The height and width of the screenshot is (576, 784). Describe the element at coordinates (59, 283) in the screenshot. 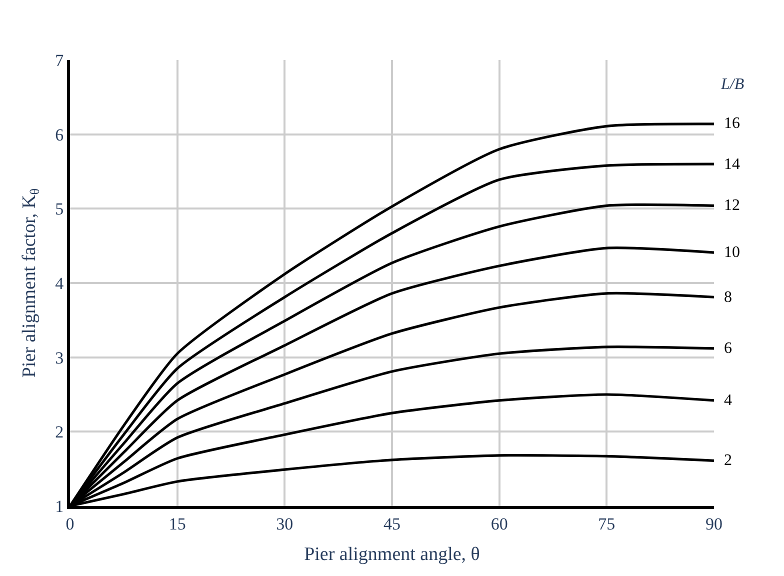

I see `y-tick-label: 4` at that location.